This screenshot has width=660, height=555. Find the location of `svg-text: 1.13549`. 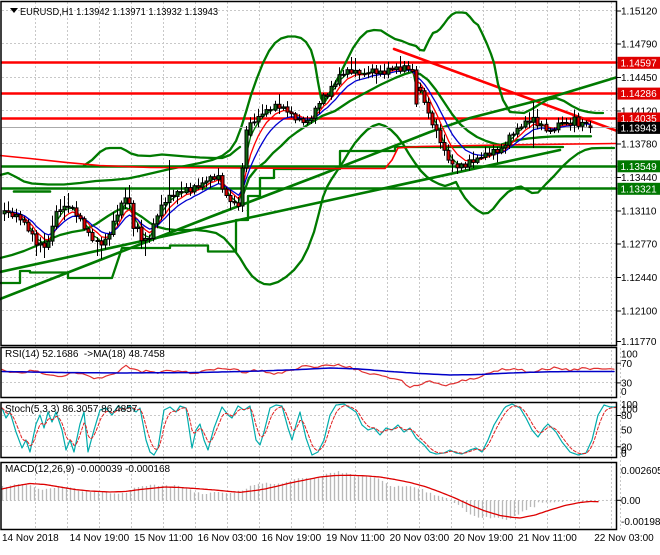

svg-text: 1.13549 is located at coordinates (639, 167).